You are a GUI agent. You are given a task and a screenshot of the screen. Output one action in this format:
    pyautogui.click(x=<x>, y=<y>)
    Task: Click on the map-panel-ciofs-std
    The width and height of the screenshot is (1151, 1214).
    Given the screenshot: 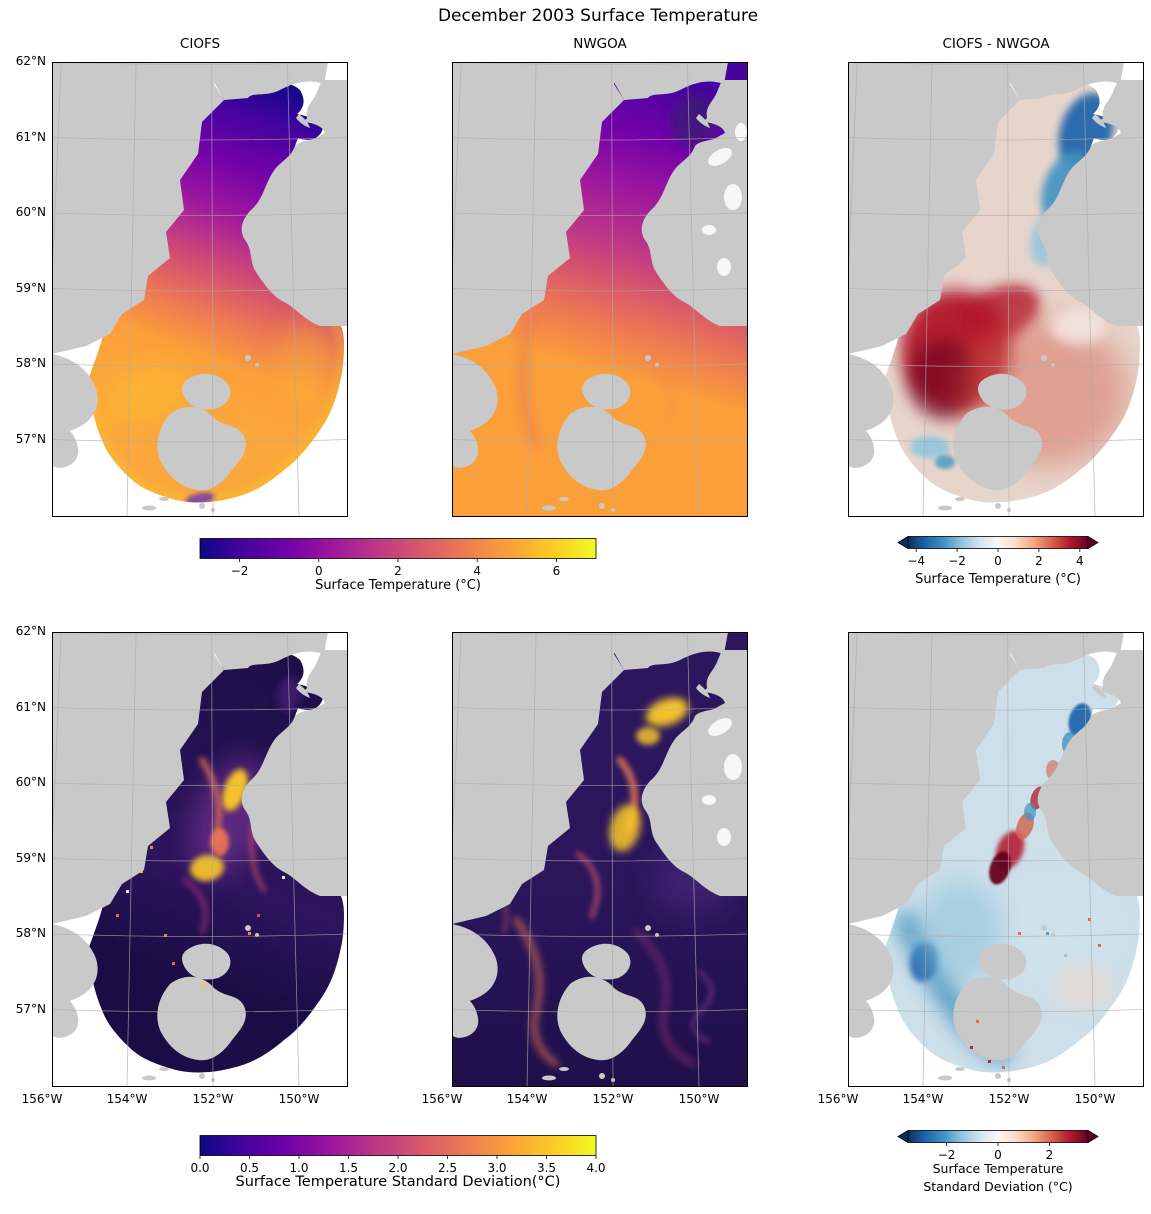 What is the action you would take?
    pyautogui.click(x=200, y=859)
    